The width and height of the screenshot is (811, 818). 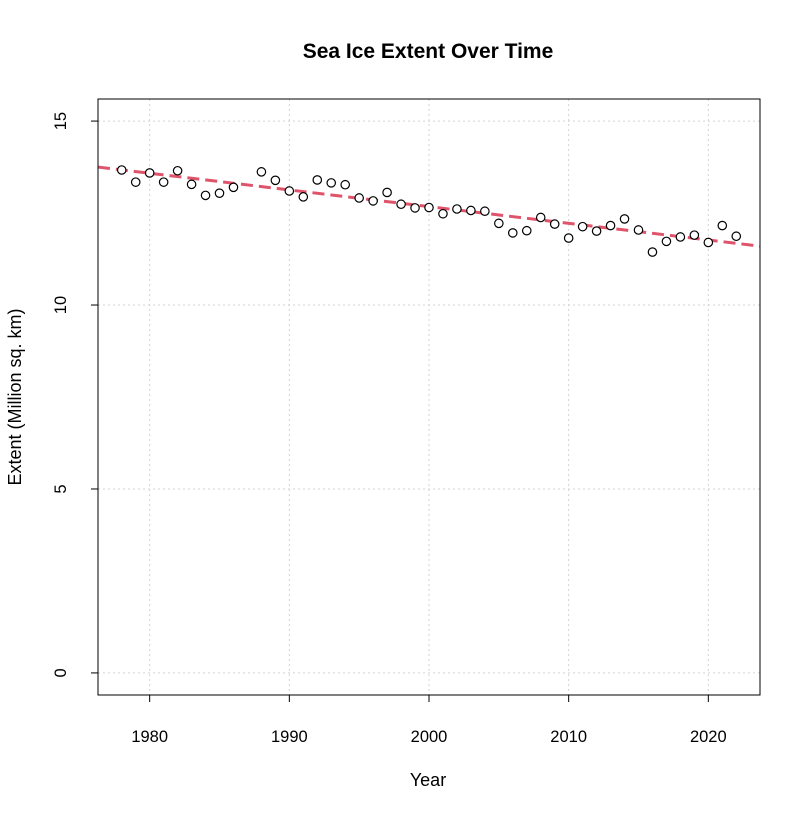 I want to click on x-axis-label: Year, so click(x=428, y=780).